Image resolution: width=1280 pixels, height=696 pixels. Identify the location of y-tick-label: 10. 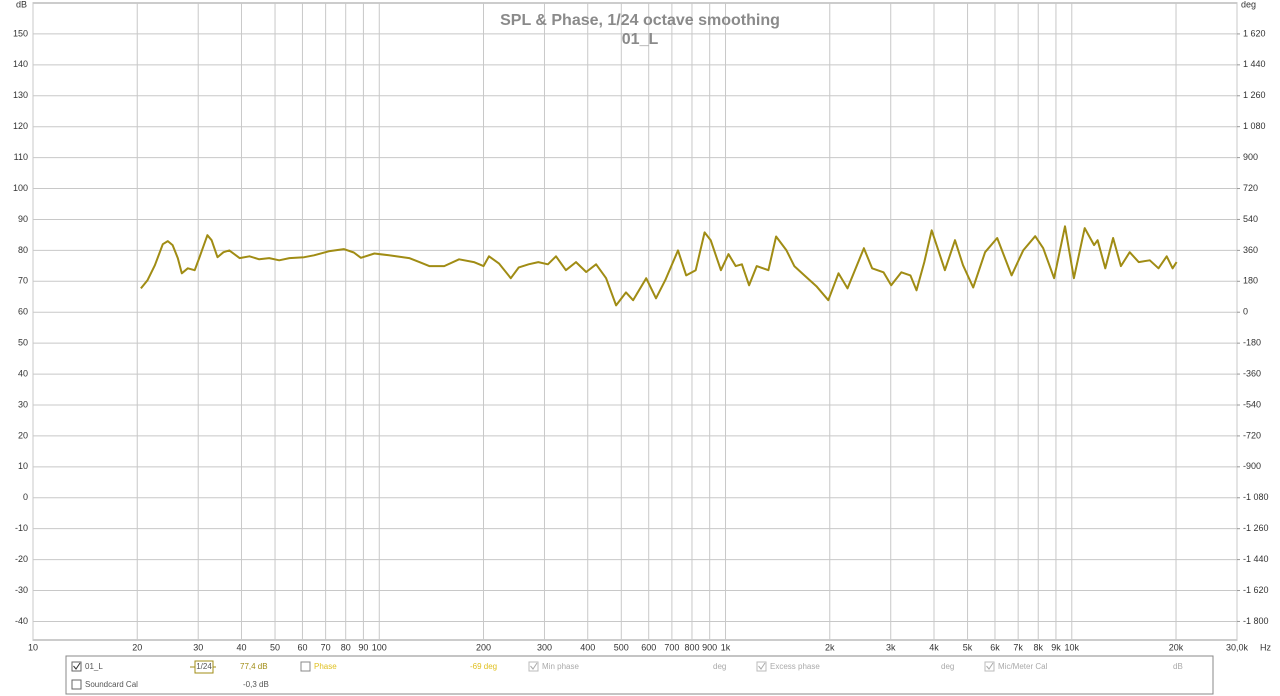
(23, 466).